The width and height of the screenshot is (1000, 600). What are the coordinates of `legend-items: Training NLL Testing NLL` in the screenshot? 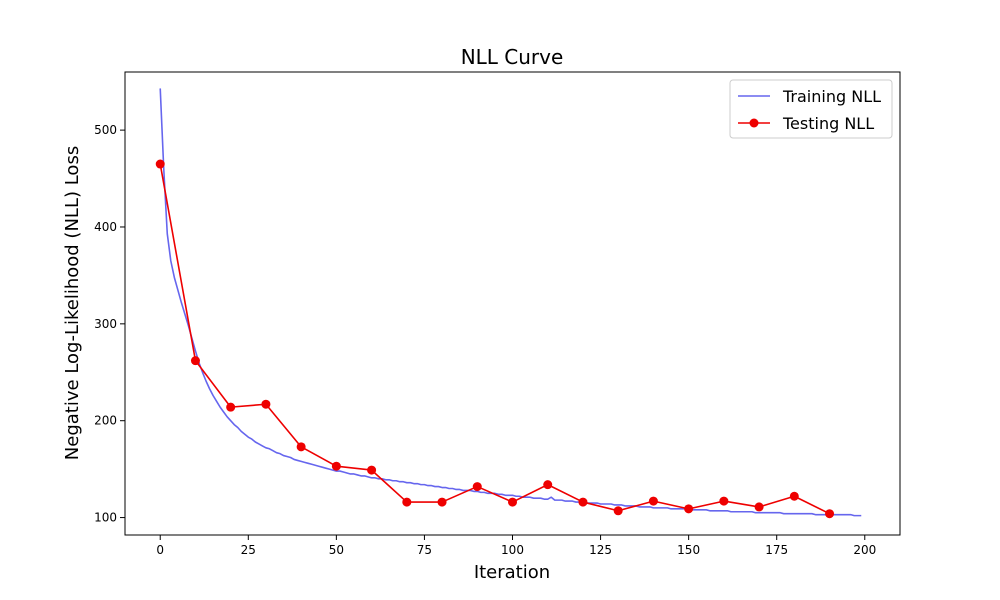 It's located at (809, 110).